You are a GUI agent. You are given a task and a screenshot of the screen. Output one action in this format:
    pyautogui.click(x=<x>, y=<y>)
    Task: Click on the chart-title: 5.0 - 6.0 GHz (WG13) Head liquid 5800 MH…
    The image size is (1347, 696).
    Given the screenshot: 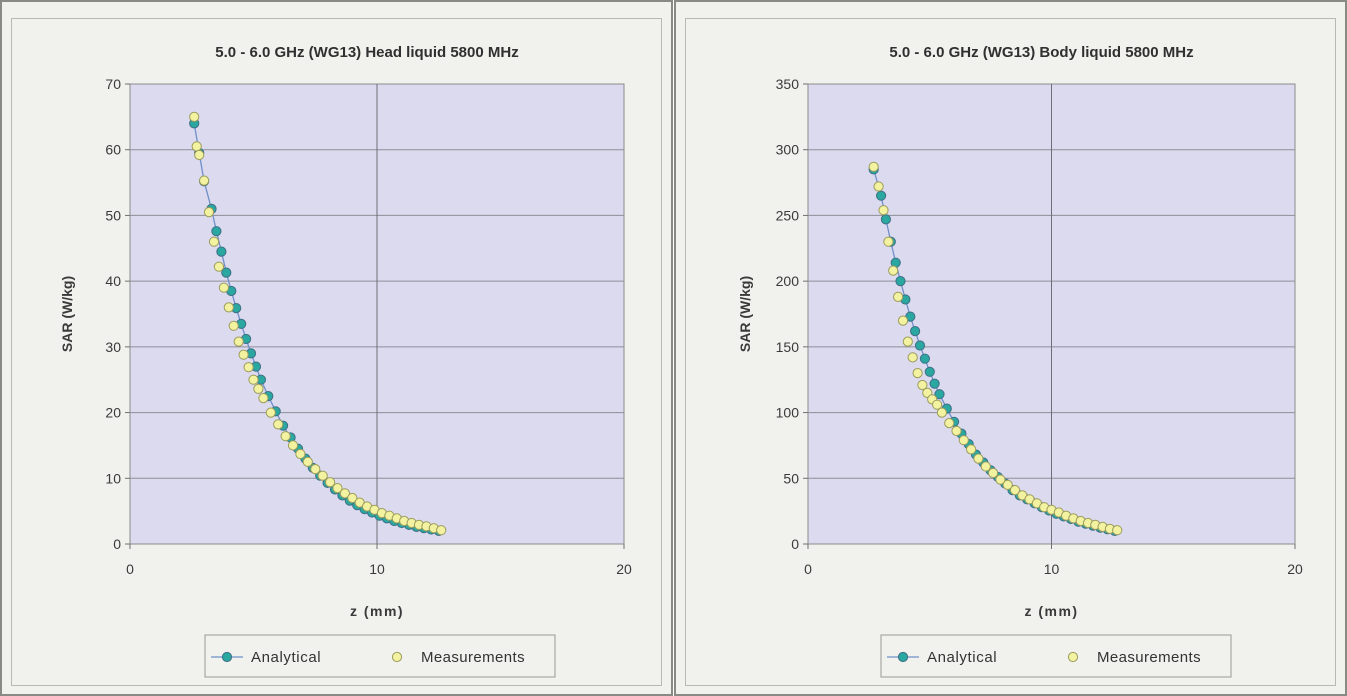 What is the action you would take?
    pyautogui.click(x=366, y=52)
    